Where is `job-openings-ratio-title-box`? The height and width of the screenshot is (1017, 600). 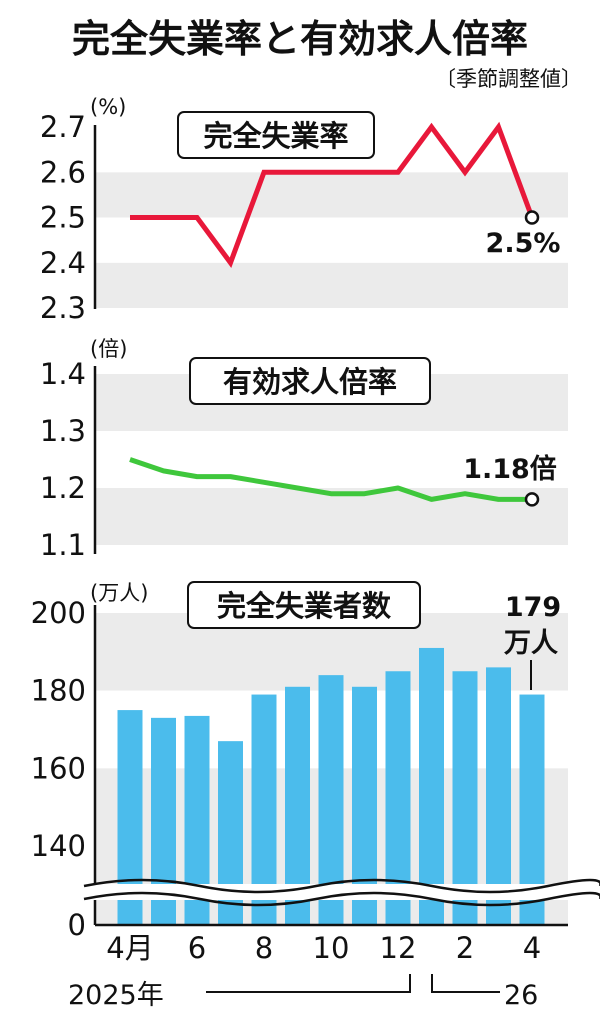 job-openings-ratio-title-box is located at coordinates (310, 381).